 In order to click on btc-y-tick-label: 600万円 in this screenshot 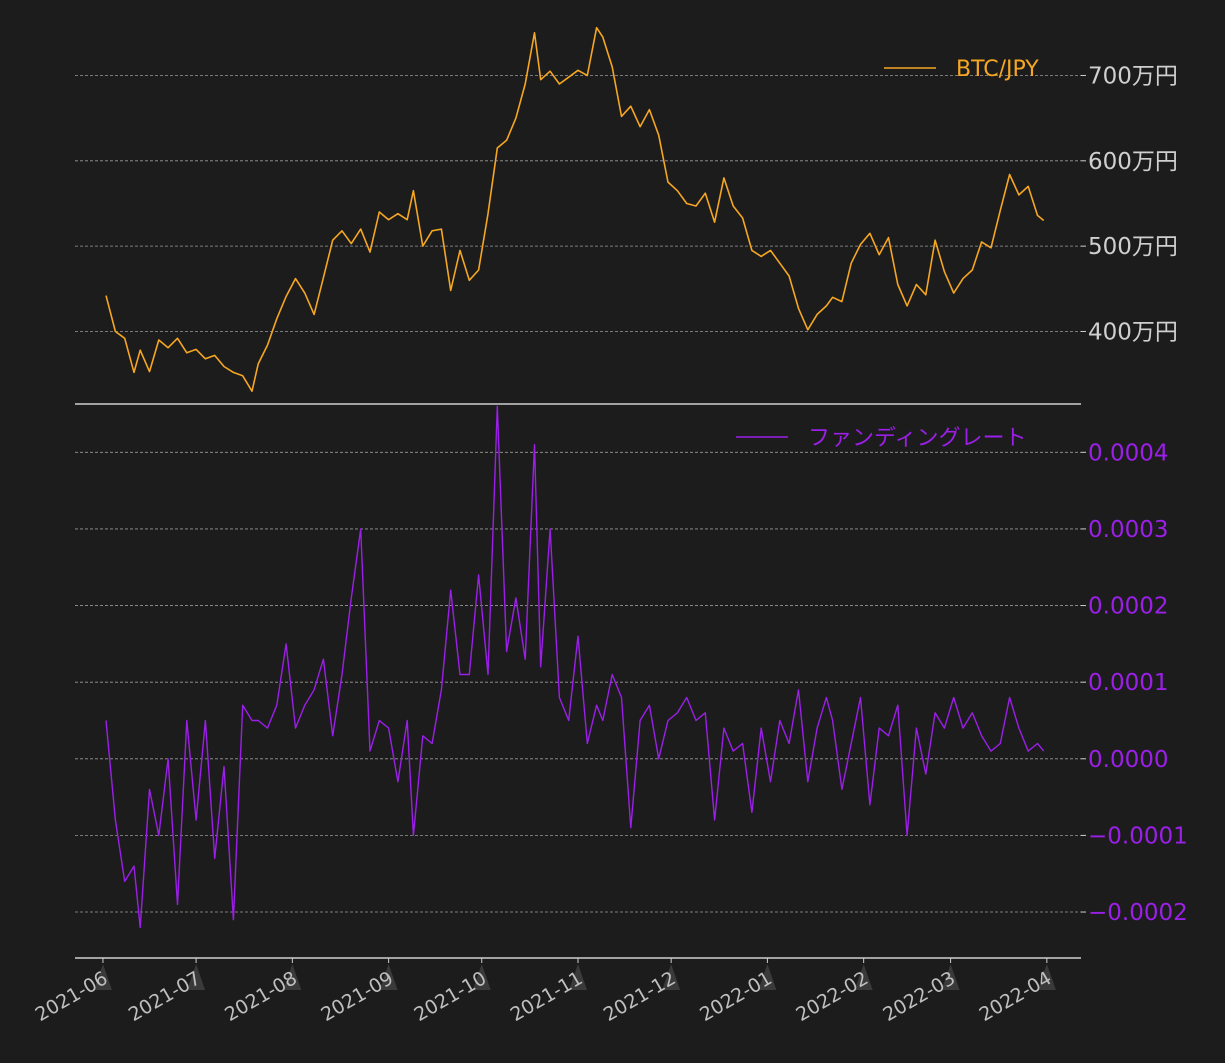, I will do `click(1133, 162)`.